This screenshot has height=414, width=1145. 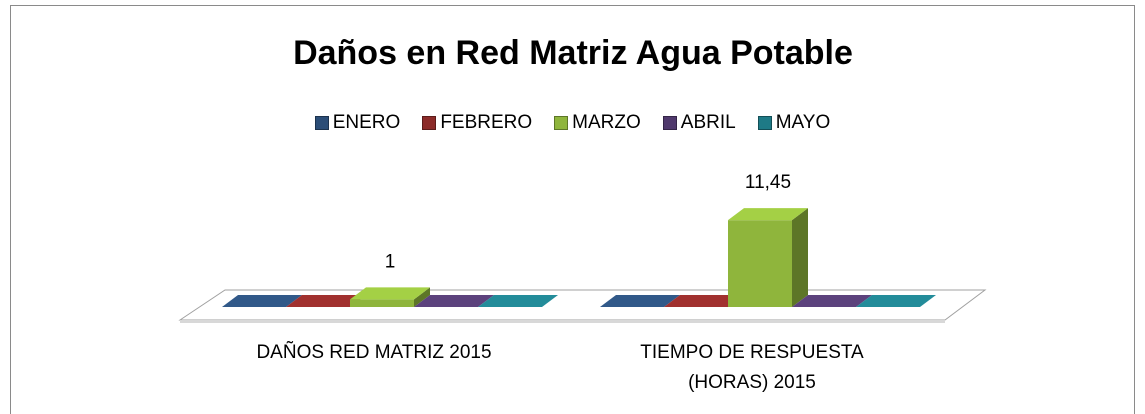 I want to click on x-tick-label: DAÑOS RED MATRIZ 2015, so click(x=374, y=352).